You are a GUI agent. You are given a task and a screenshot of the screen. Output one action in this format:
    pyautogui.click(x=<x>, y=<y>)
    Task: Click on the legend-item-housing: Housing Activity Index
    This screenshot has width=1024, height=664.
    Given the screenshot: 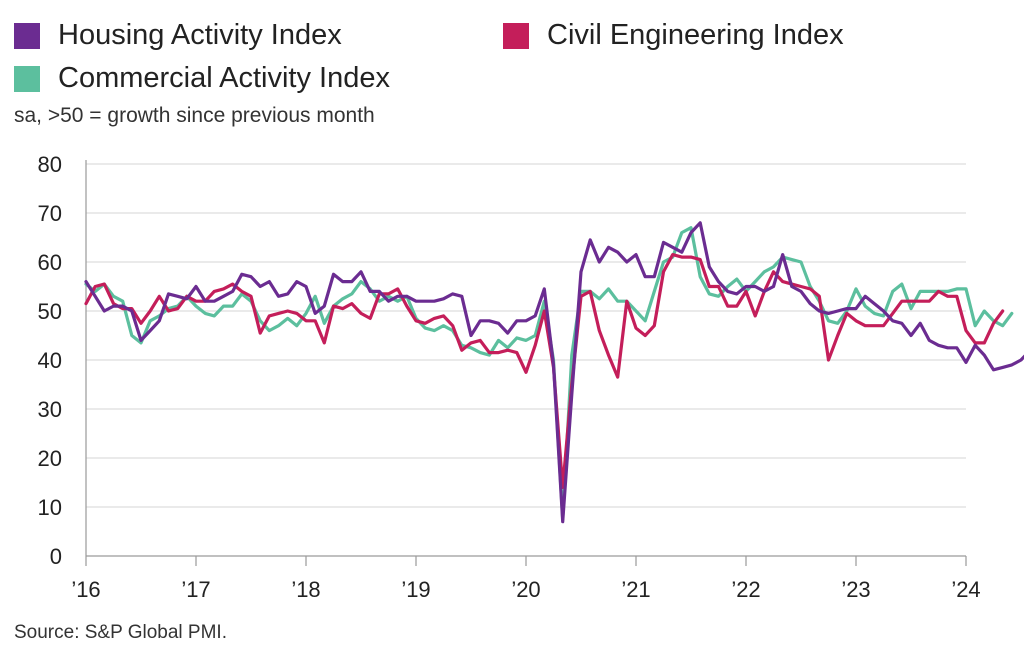 What is the action you would take?
    pyautogui.click(x=178, y=35)
    